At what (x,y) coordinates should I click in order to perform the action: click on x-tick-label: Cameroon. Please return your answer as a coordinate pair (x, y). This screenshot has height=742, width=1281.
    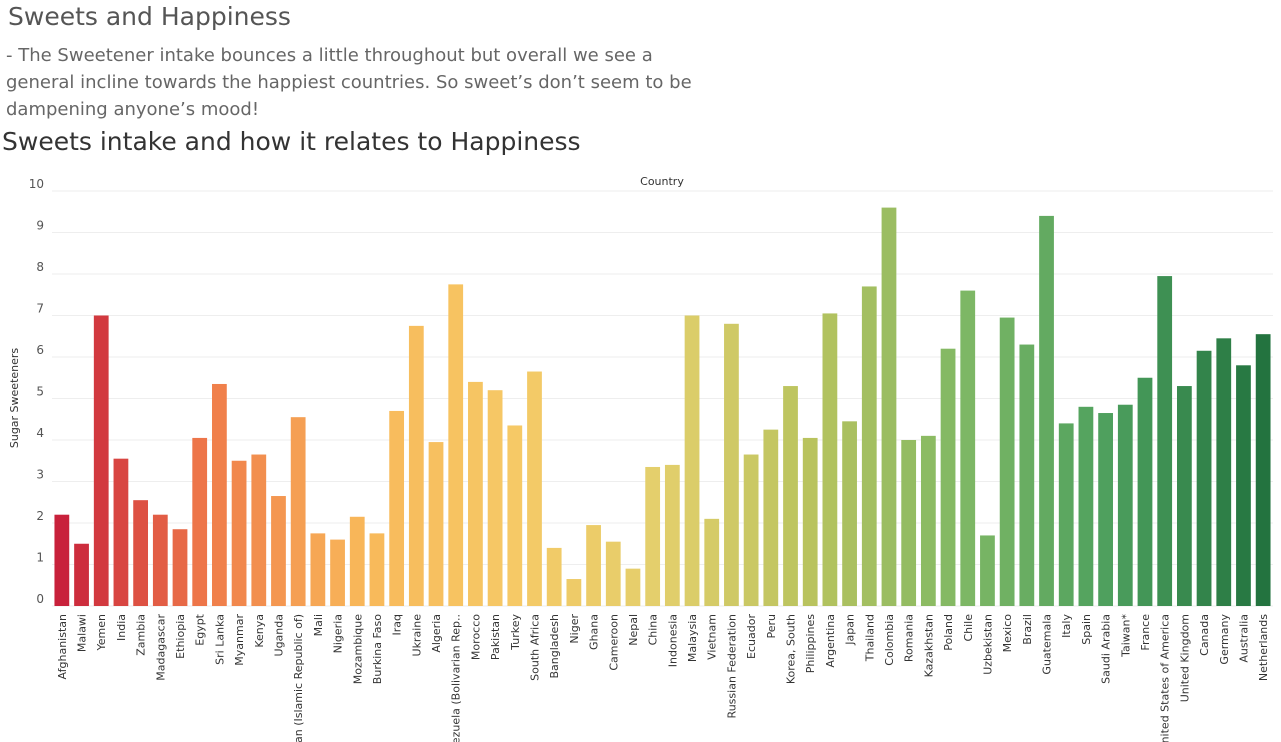
    Looking at the image, I should click on (613, 642).